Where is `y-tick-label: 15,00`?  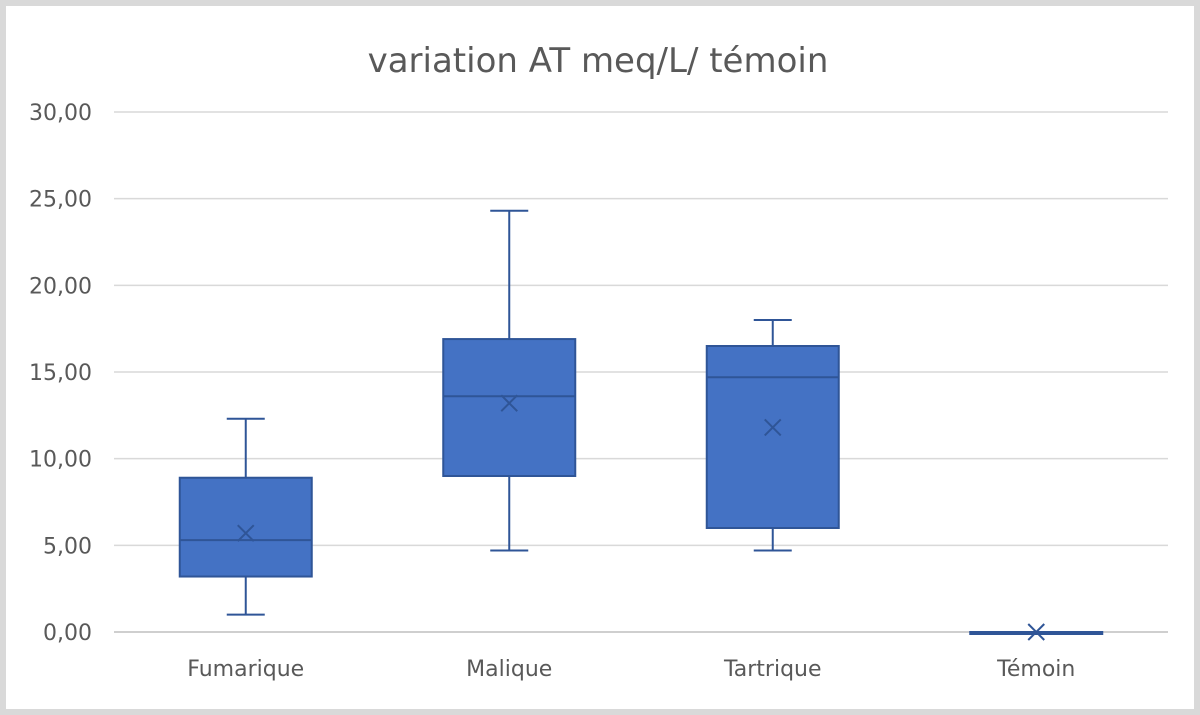
y-tick-label: 15,00 is located at coordinates (60, 373).